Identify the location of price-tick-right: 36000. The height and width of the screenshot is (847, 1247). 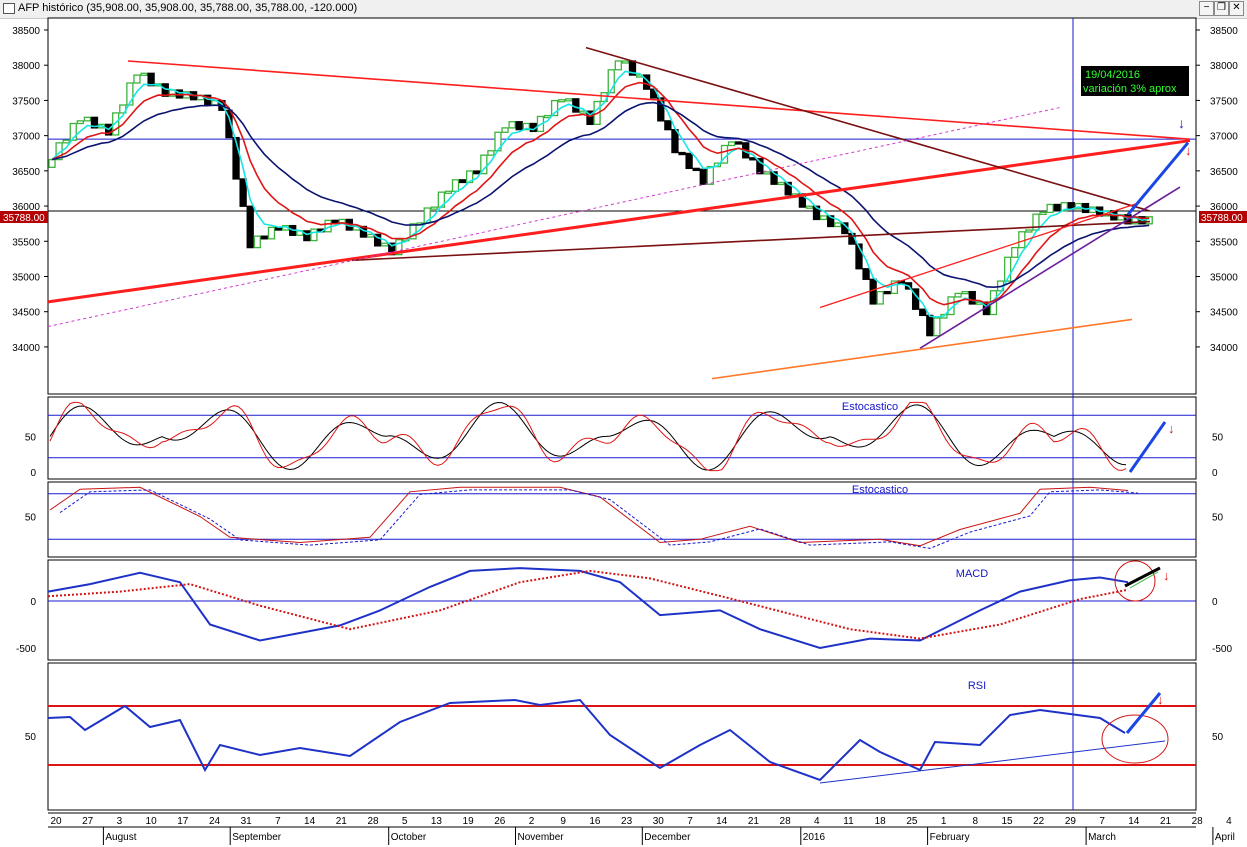
(1224, 207).